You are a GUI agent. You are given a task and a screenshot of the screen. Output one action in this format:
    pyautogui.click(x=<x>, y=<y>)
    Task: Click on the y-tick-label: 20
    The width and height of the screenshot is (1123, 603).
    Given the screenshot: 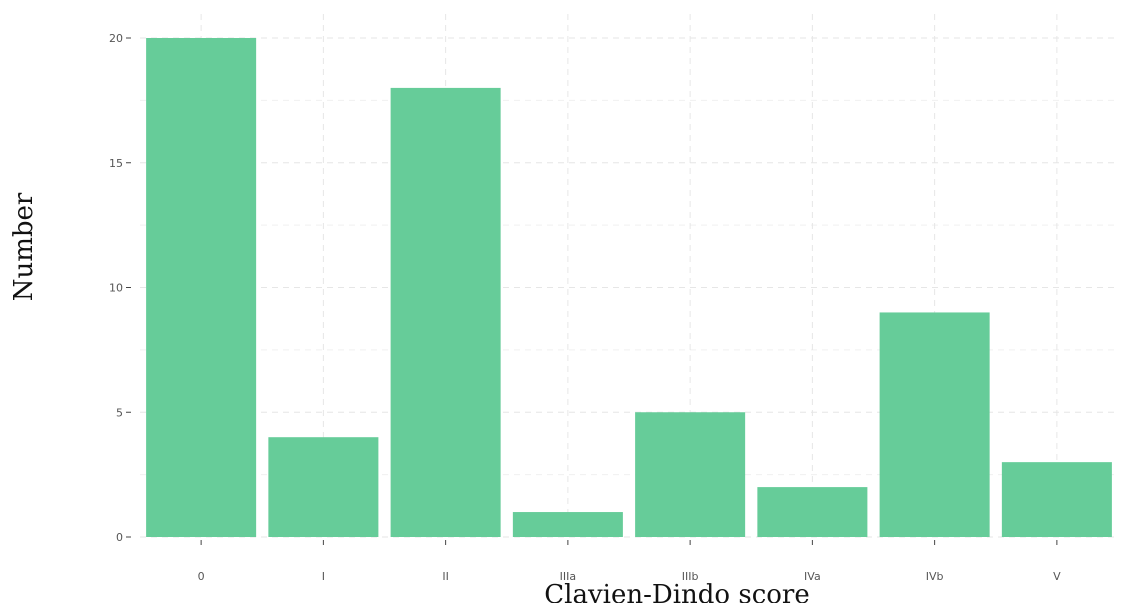 What is the action you would take?
    pyautogui.click(x=116, y=38)
    